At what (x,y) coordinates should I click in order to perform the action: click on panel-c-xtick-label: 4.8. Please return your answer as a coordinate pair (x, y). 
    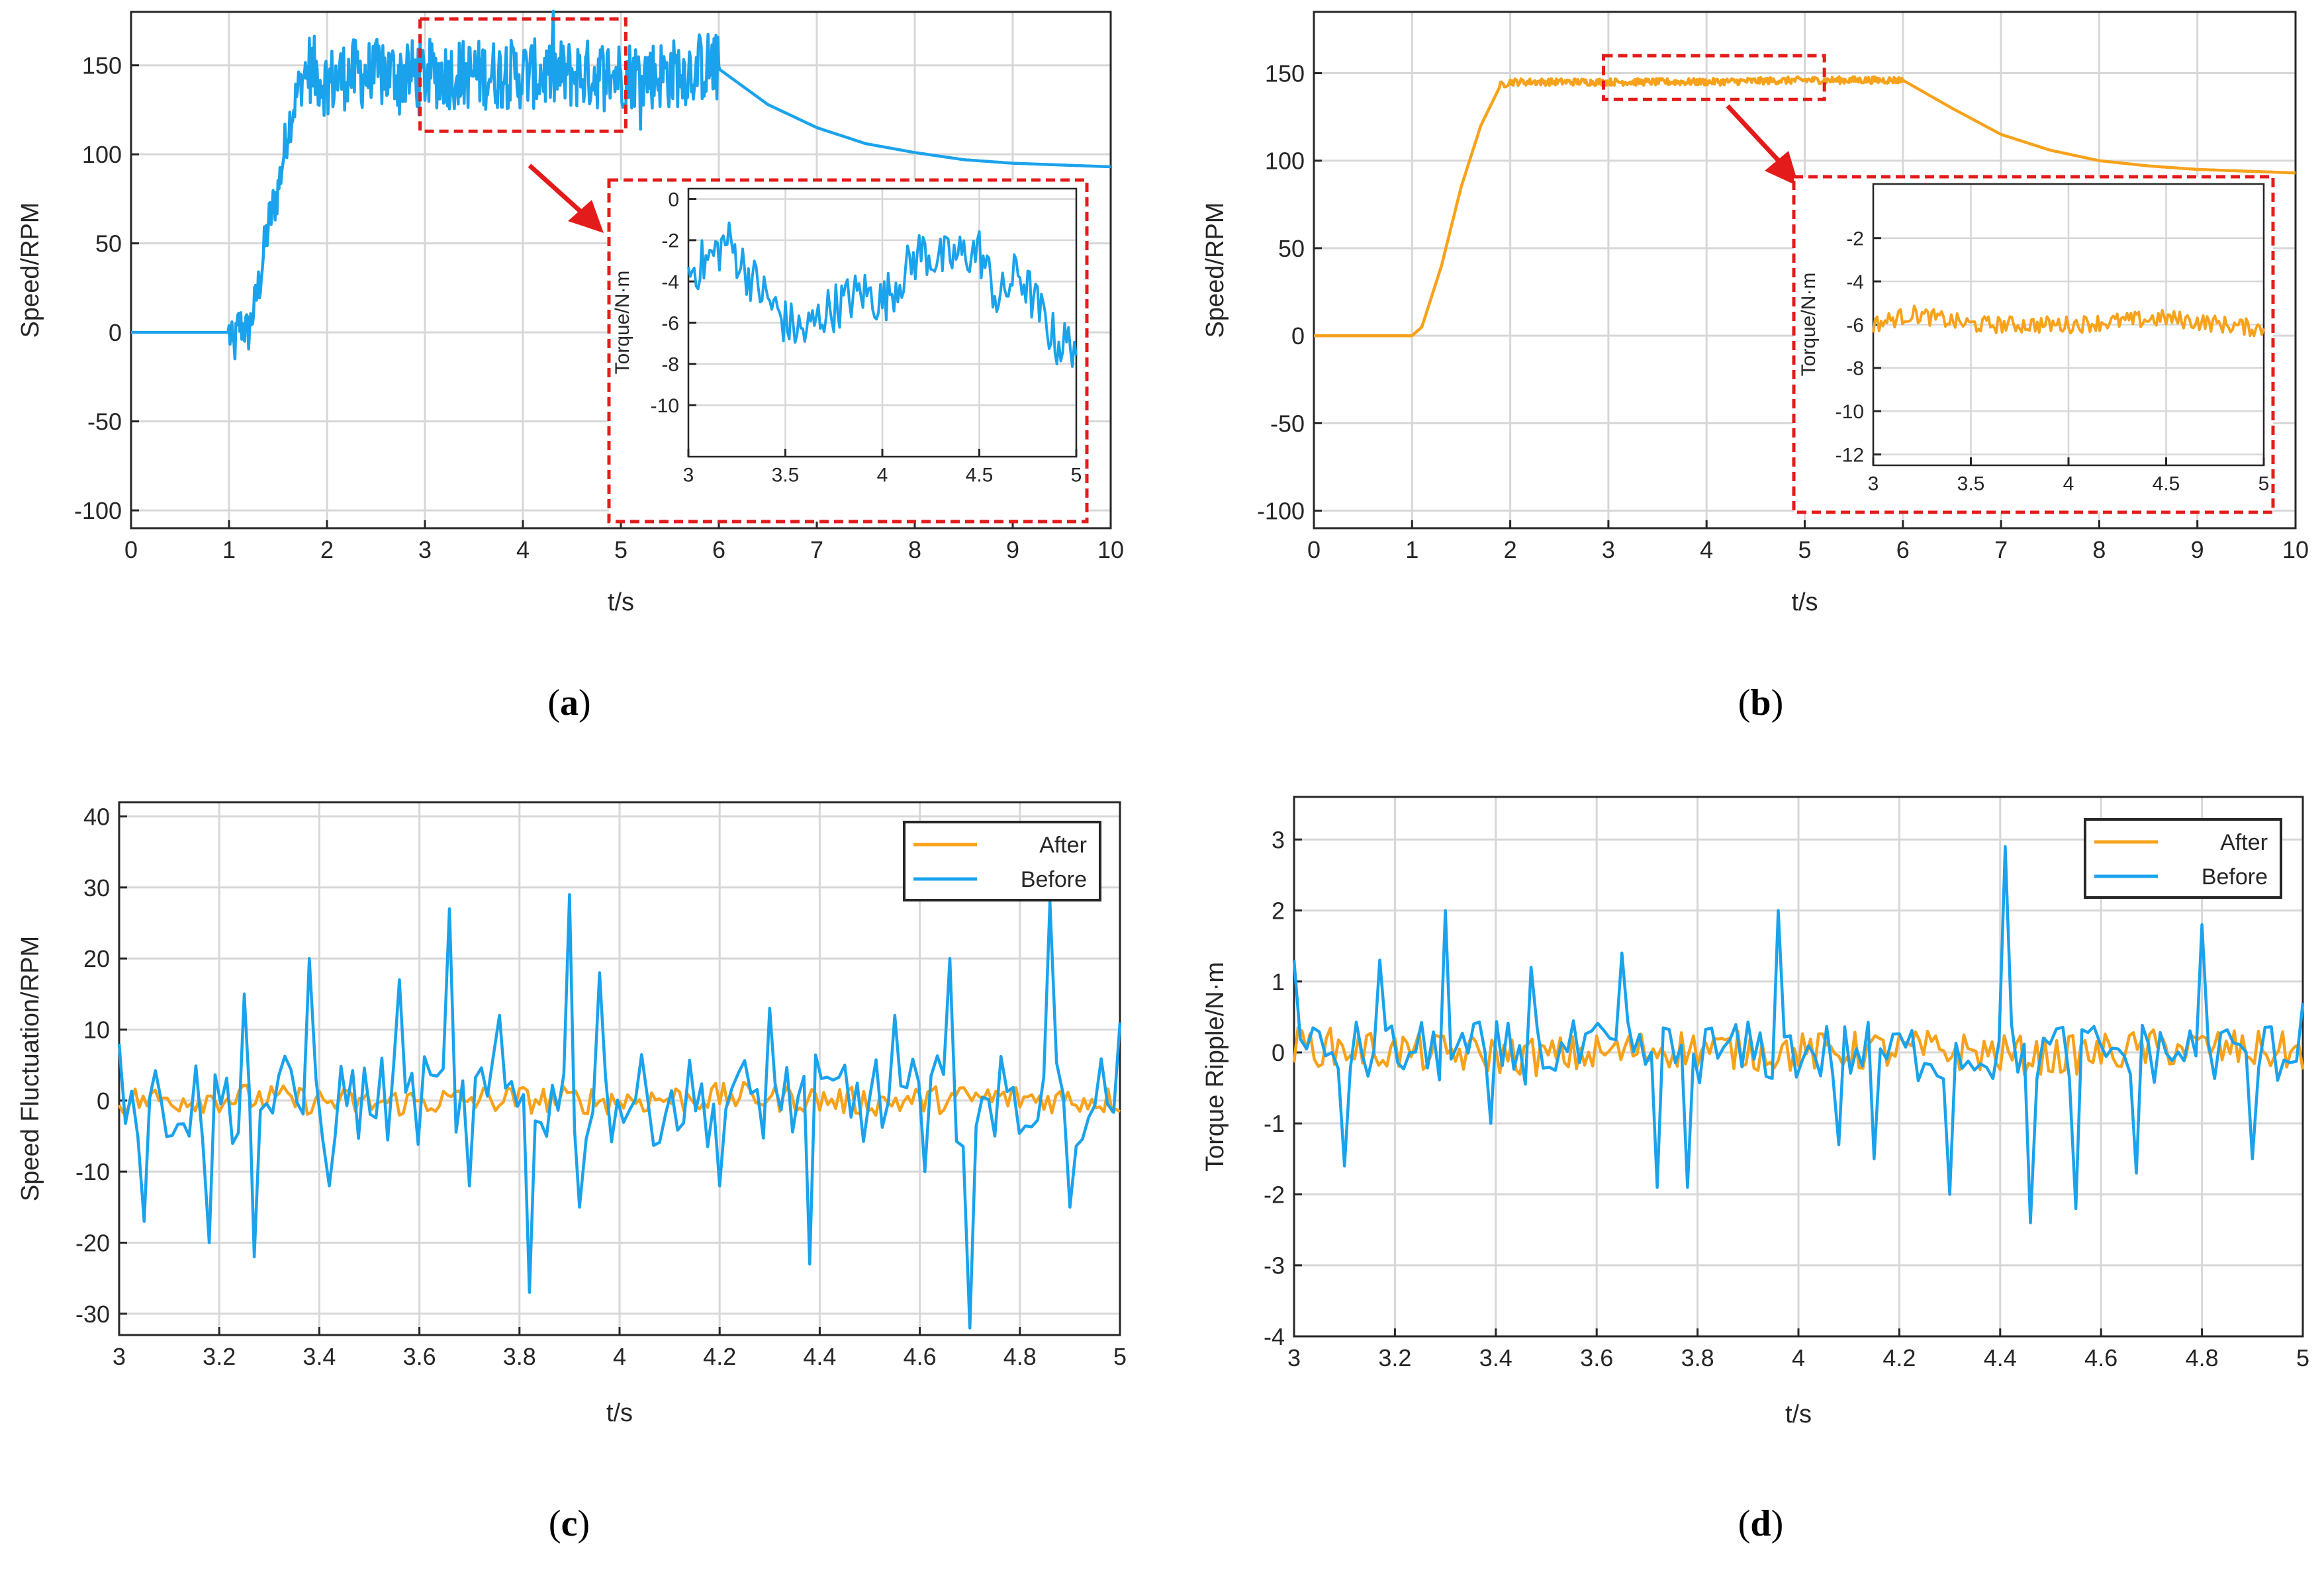
    Looking at the image, I should click on (1020, 1357).